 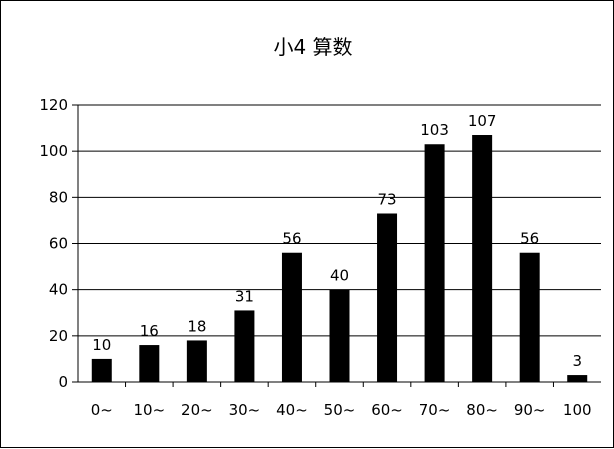 I want to click on data-label: 18, so click(x=196, y=326).